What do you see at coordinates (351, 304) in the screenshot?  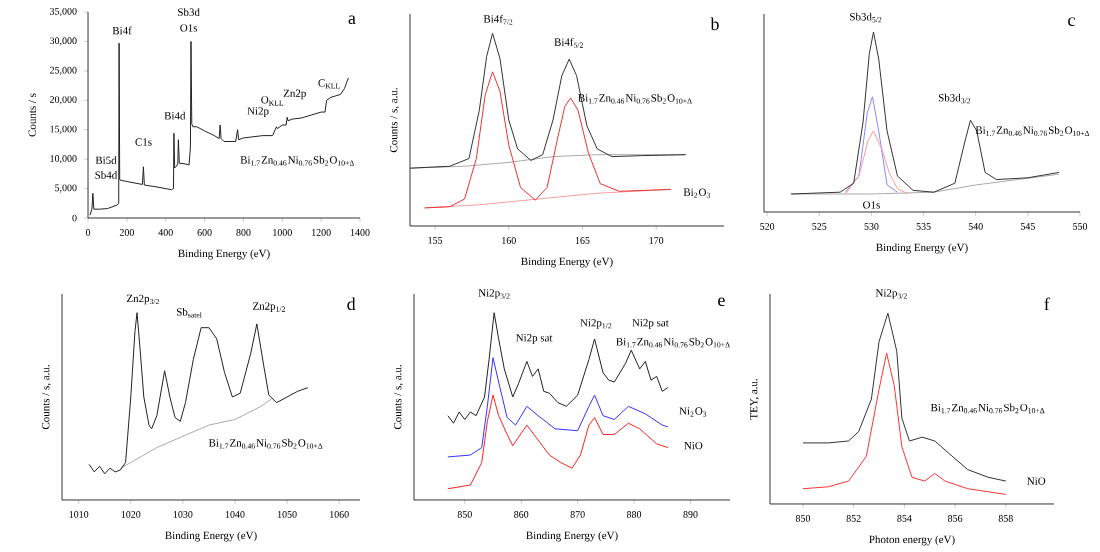 I see `text: d` at bounding box center [351, 304].